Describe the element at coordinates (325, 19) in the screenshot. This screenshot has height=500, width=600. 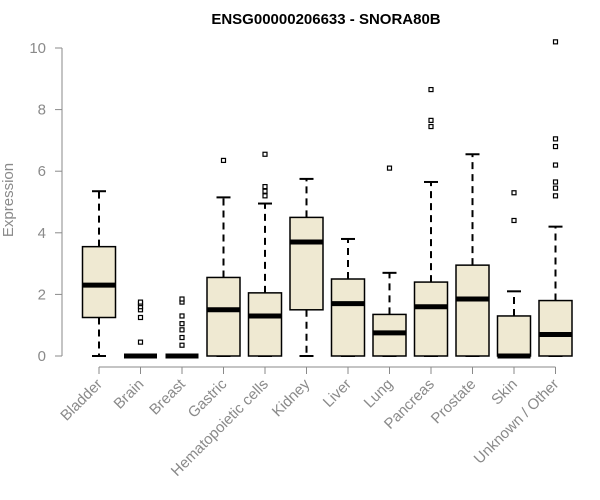
I see `chart-title: ENSG00000206633 - SNORA80B` at that location.